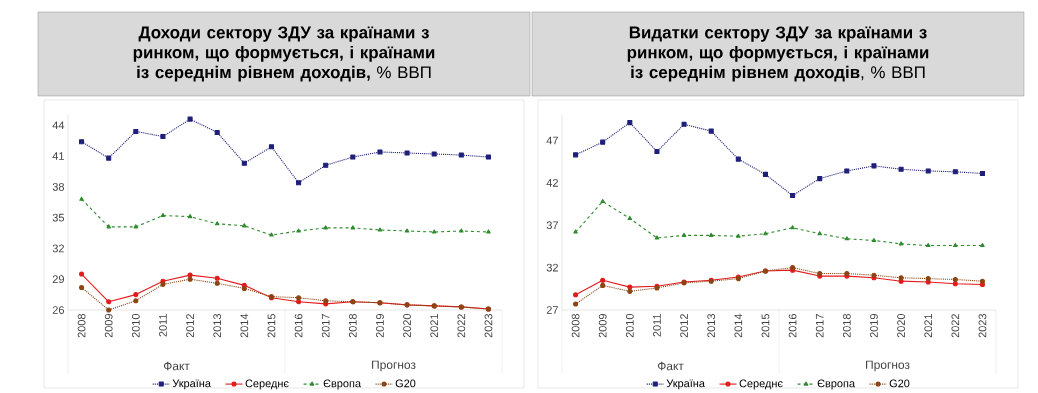  I want to click on y-tick-label: 42, so click(552, 183).